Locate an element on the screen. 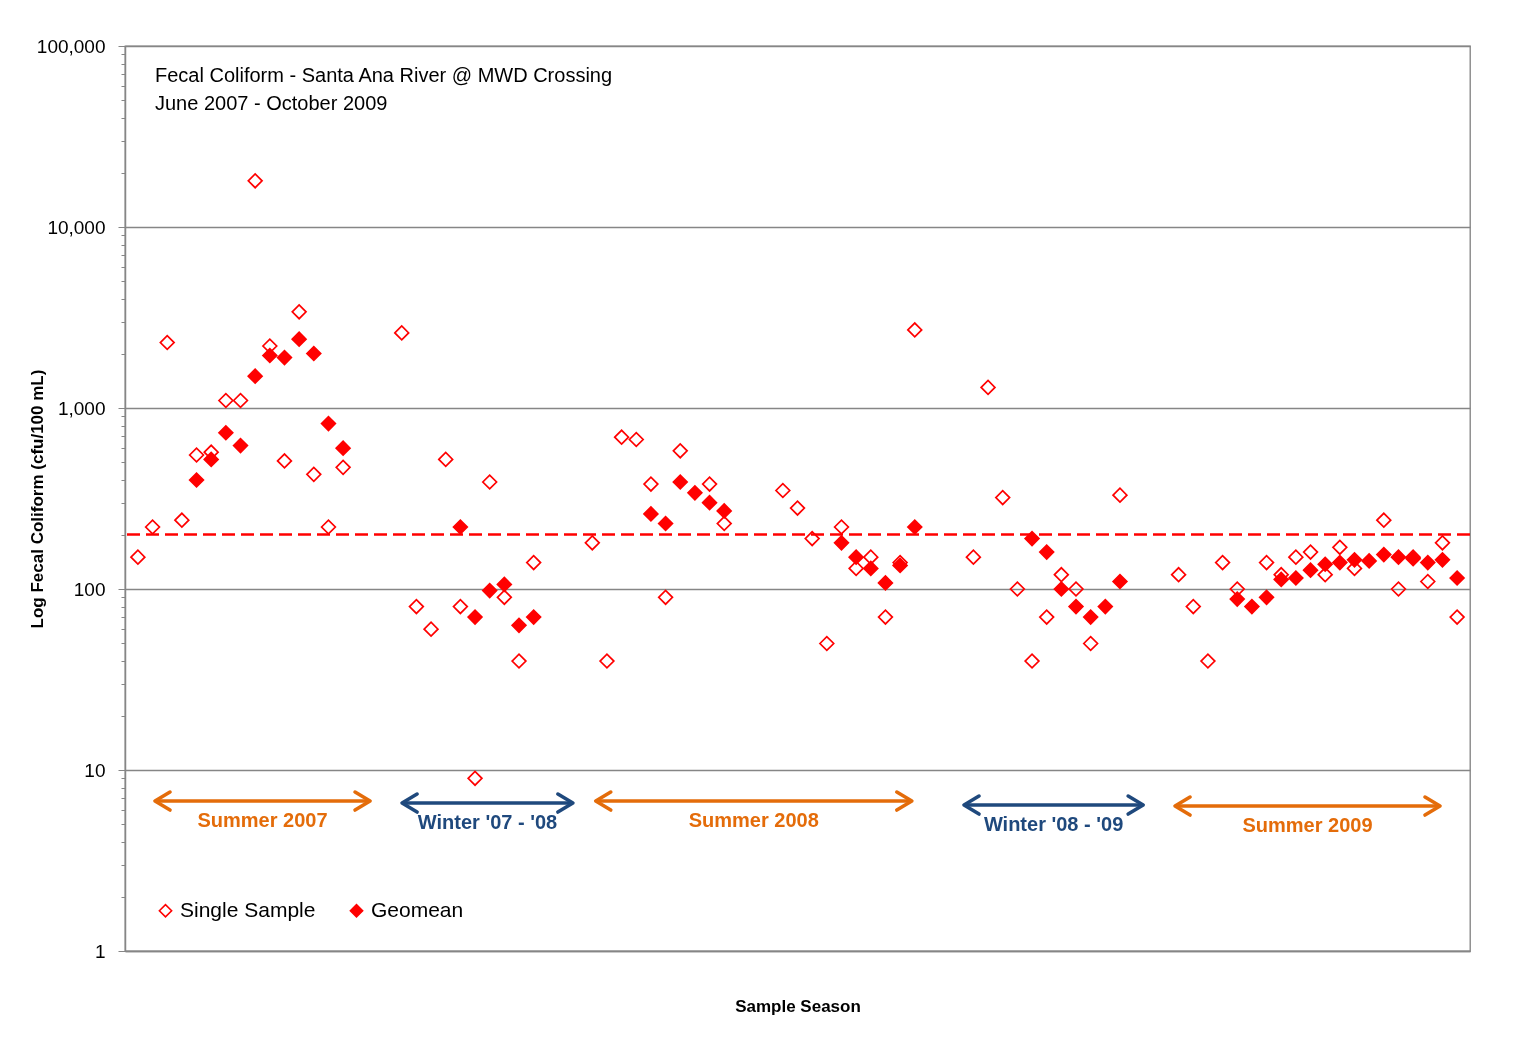 This screenshot has height=1063, width=1536. annotation: Winter '07 - '08 is located at coordinates (487, 822).